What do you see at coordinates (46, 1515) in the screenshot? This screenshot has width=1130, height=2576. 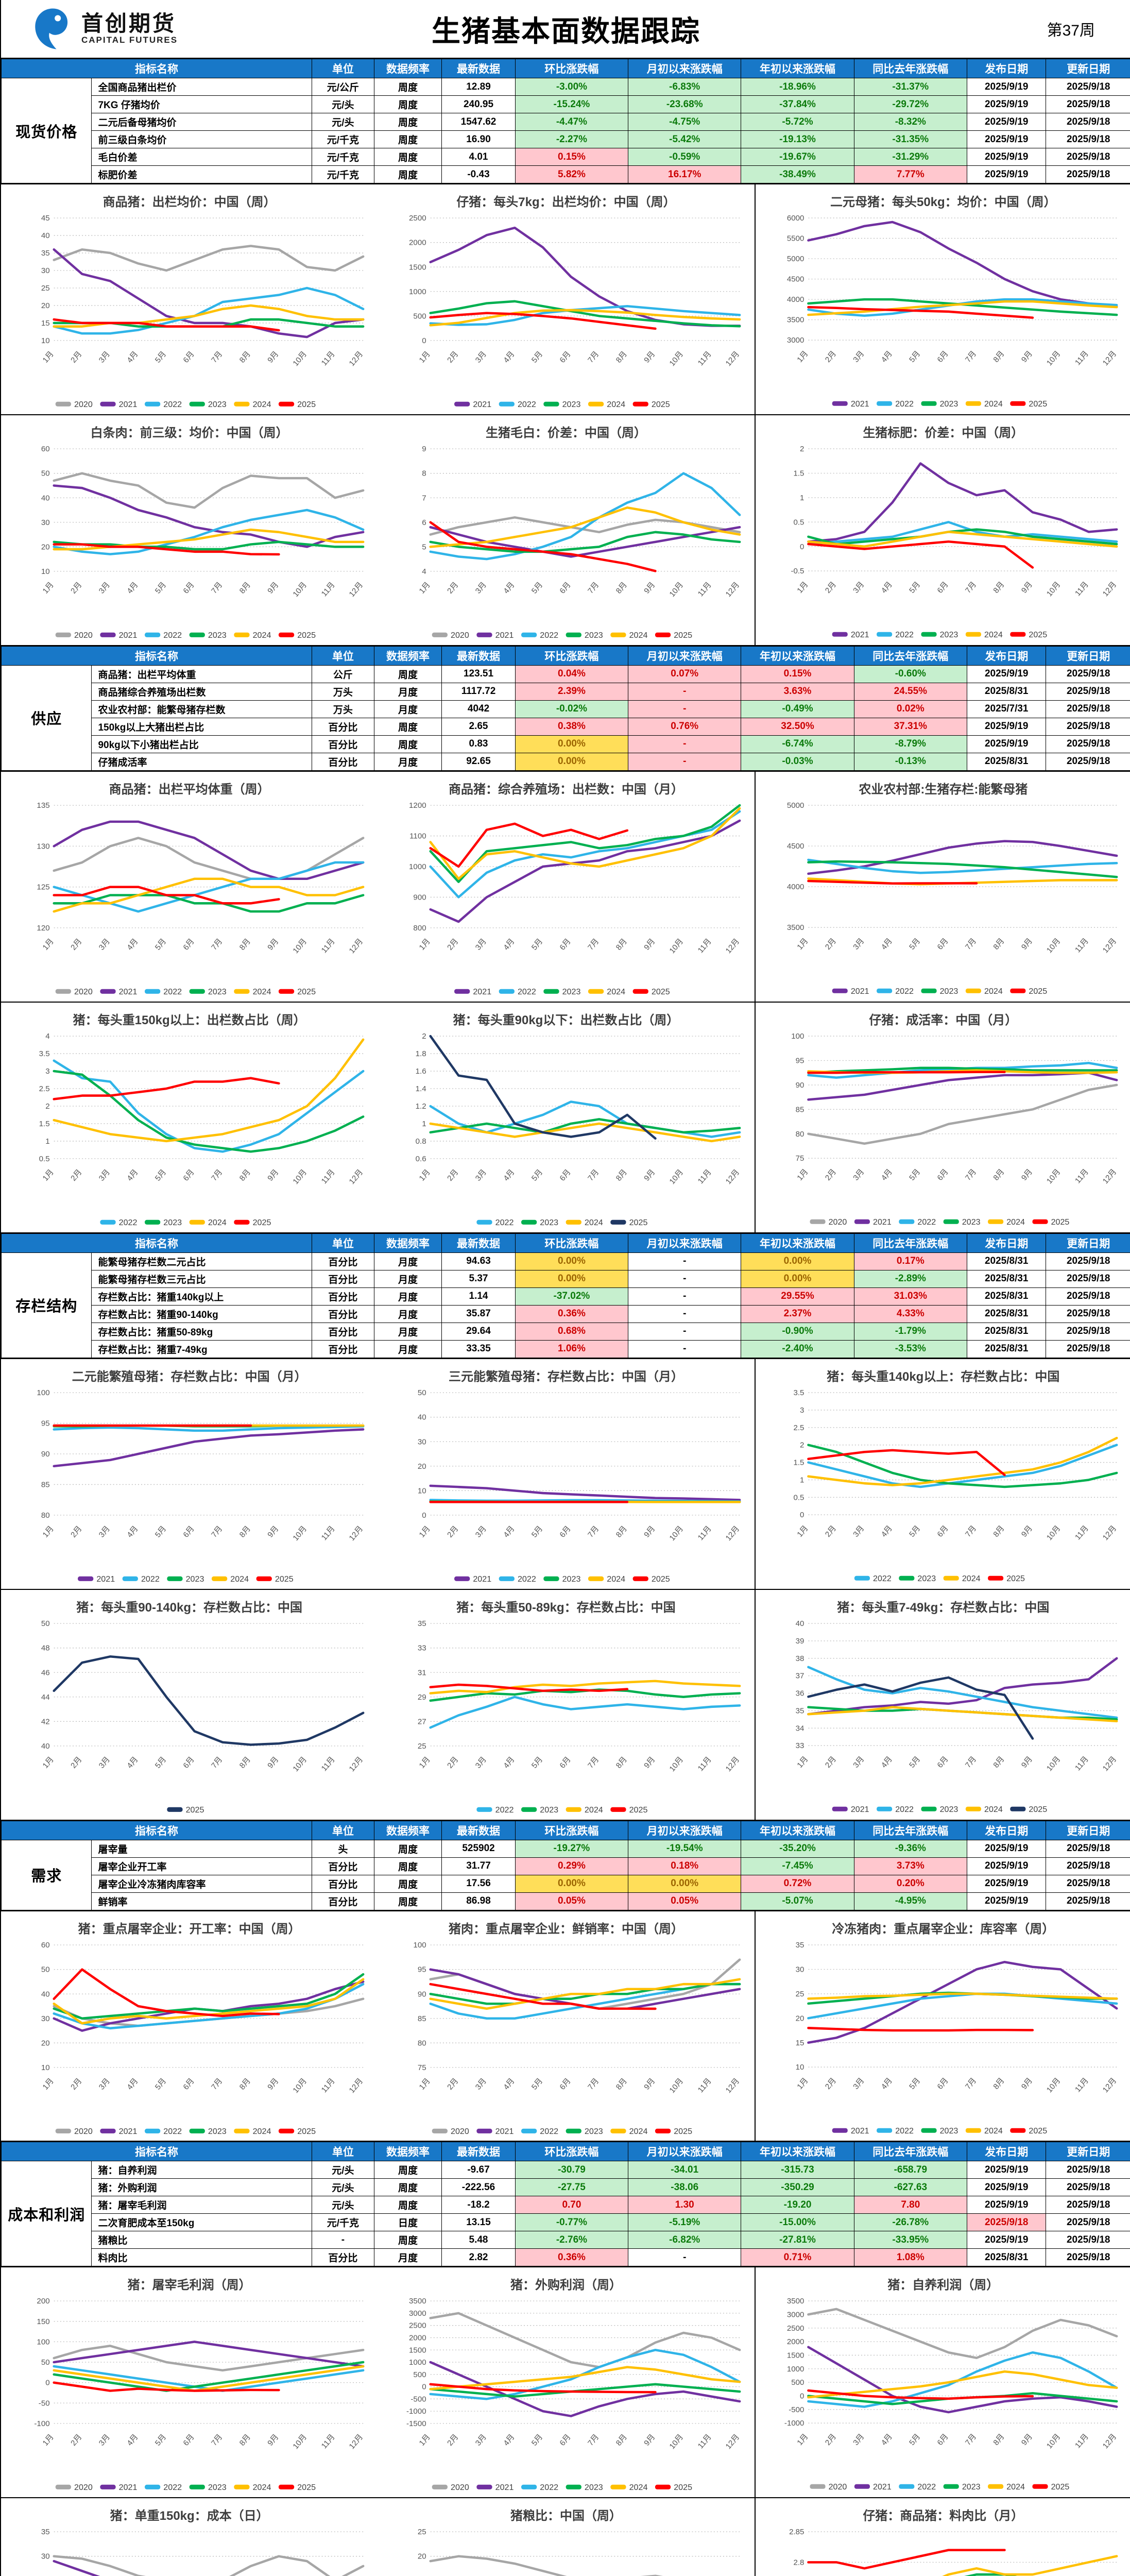 I see `svg-text: 80` at bounding box center [46, 1515].